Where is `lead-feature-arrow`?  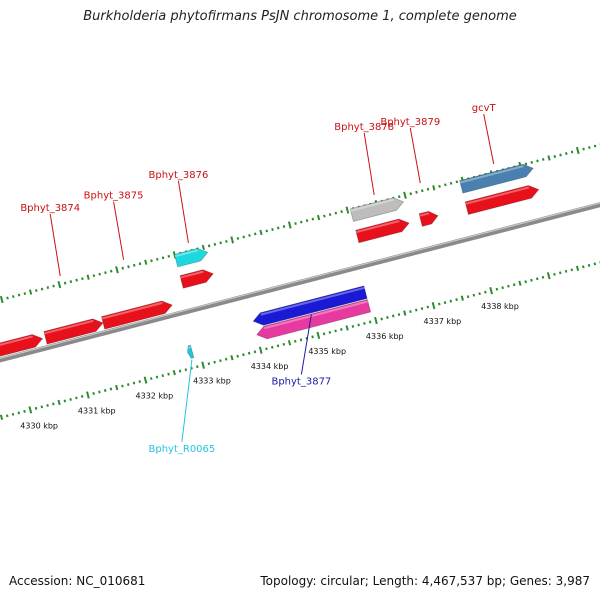 lead-feature-arrow is located at coordinates (22, 345).